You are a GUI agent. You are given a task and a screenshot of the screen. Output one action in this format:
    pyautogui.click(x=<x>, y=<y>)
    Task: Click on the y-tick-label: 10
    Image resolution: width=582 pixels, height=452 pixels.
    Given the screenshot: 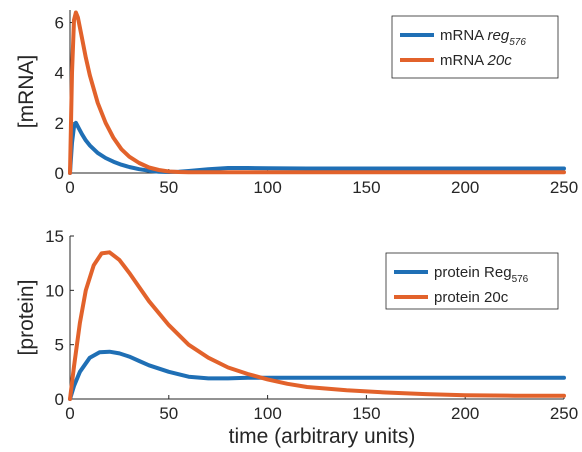 What is the action you would take?
    pyautogui.click(x=54, y=290)
    